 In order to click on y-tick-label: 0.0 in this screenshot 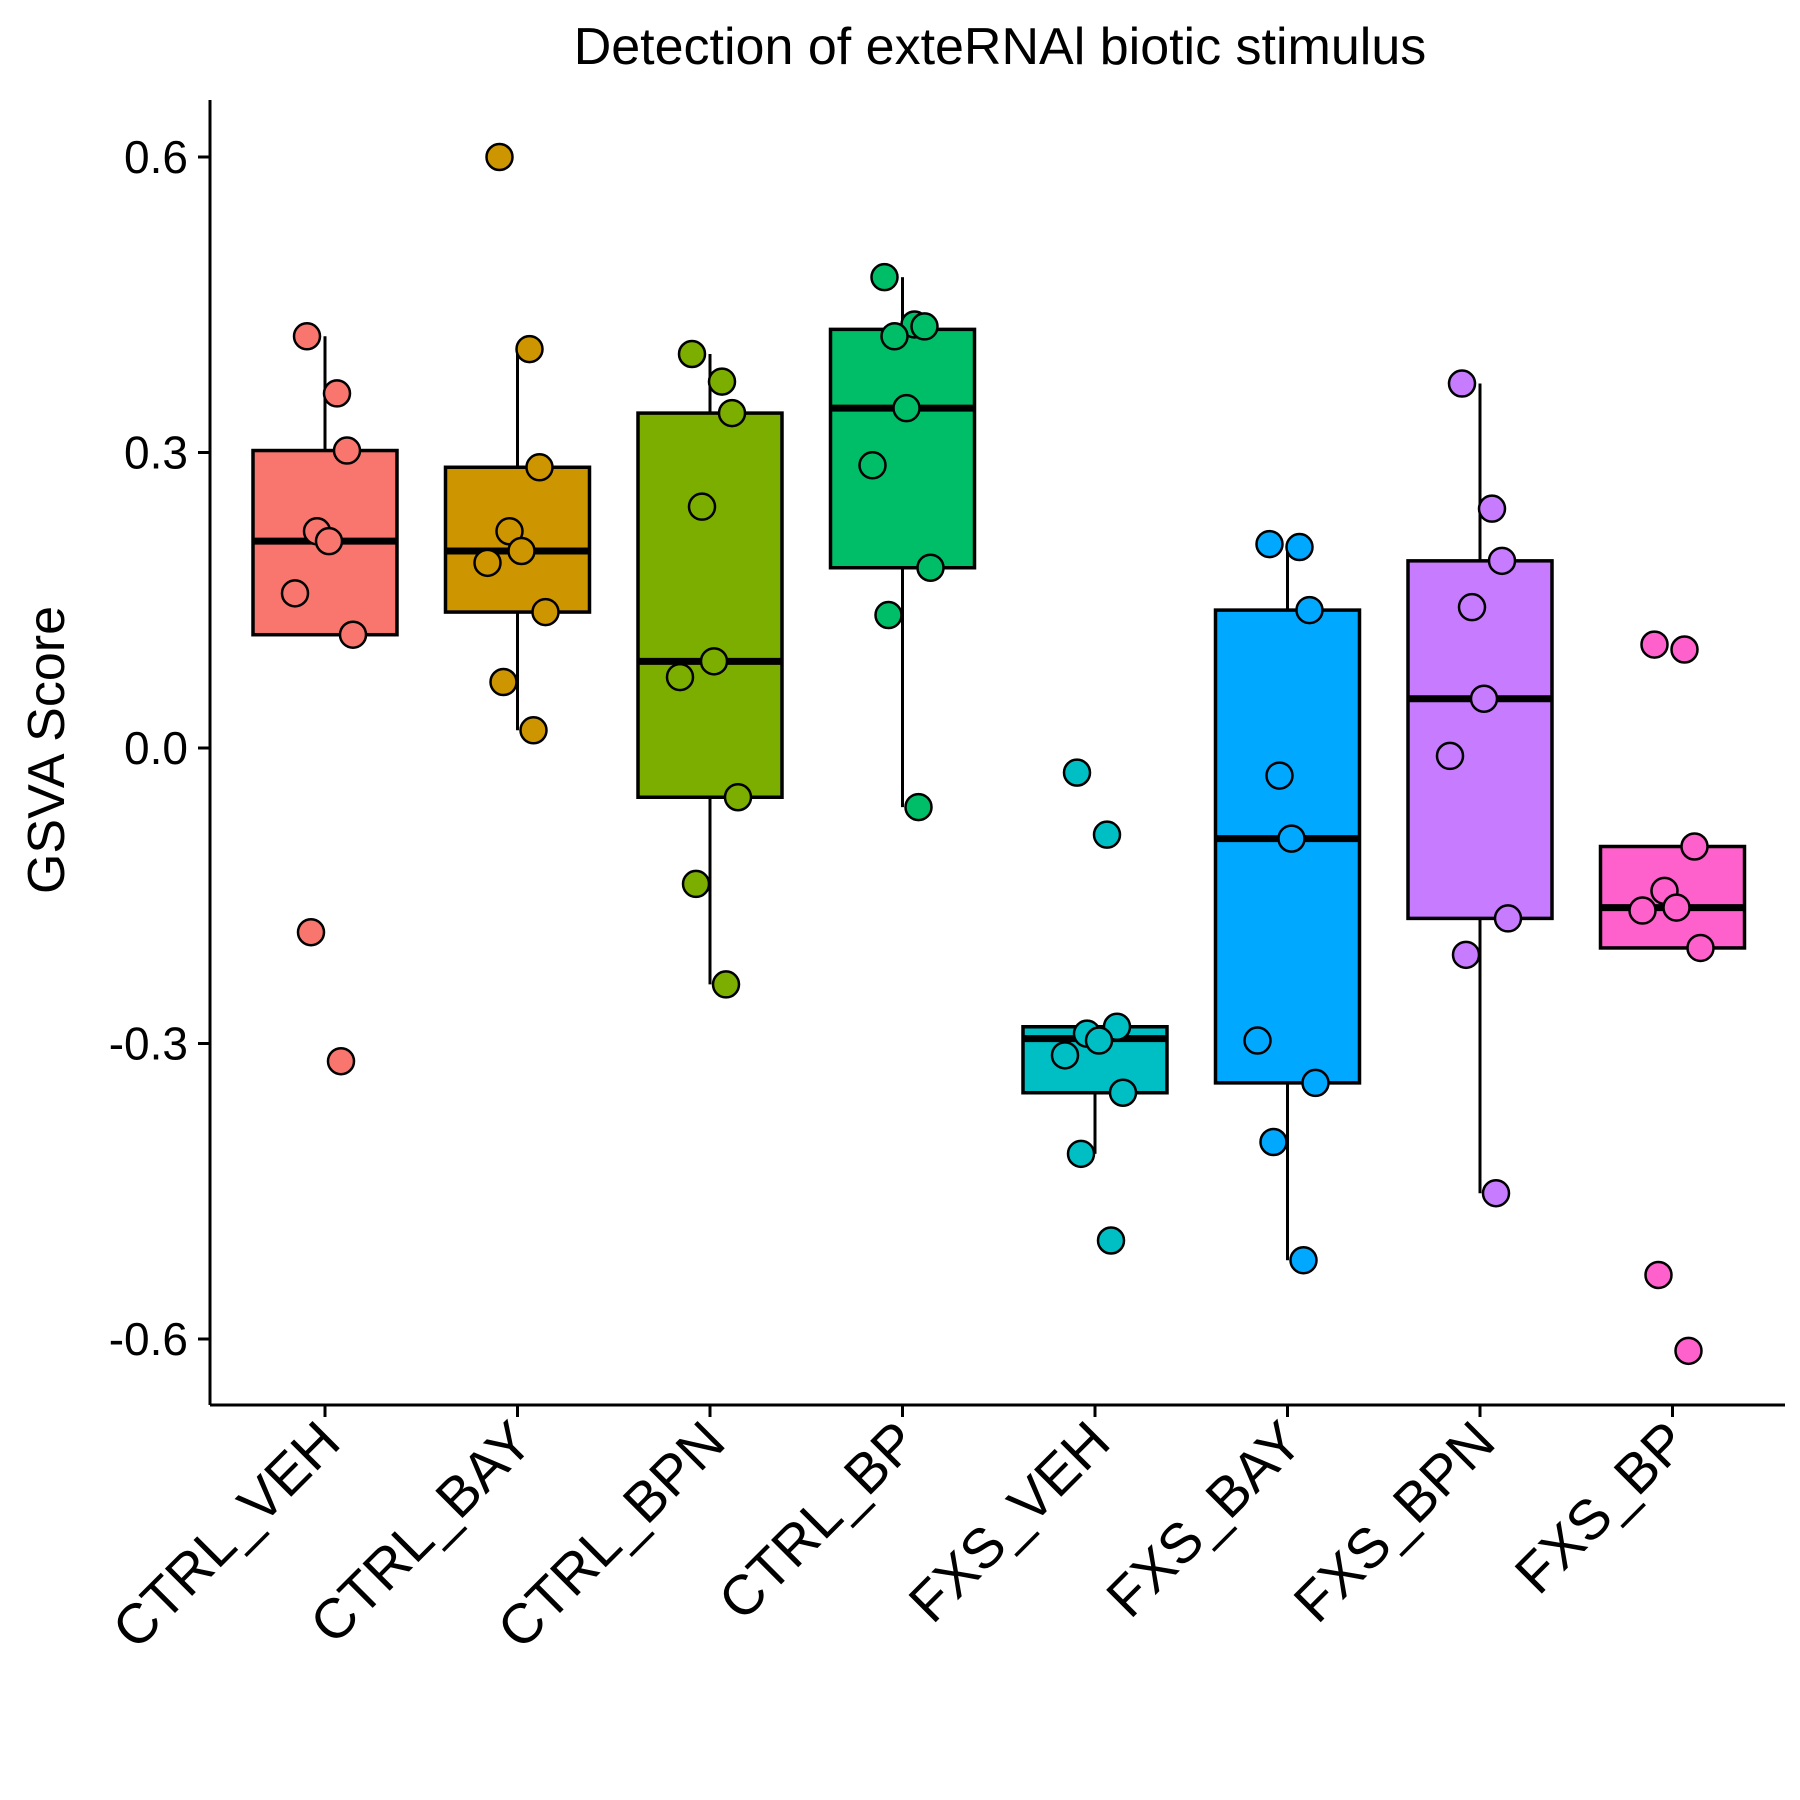, I will do `click(156, 748)`.